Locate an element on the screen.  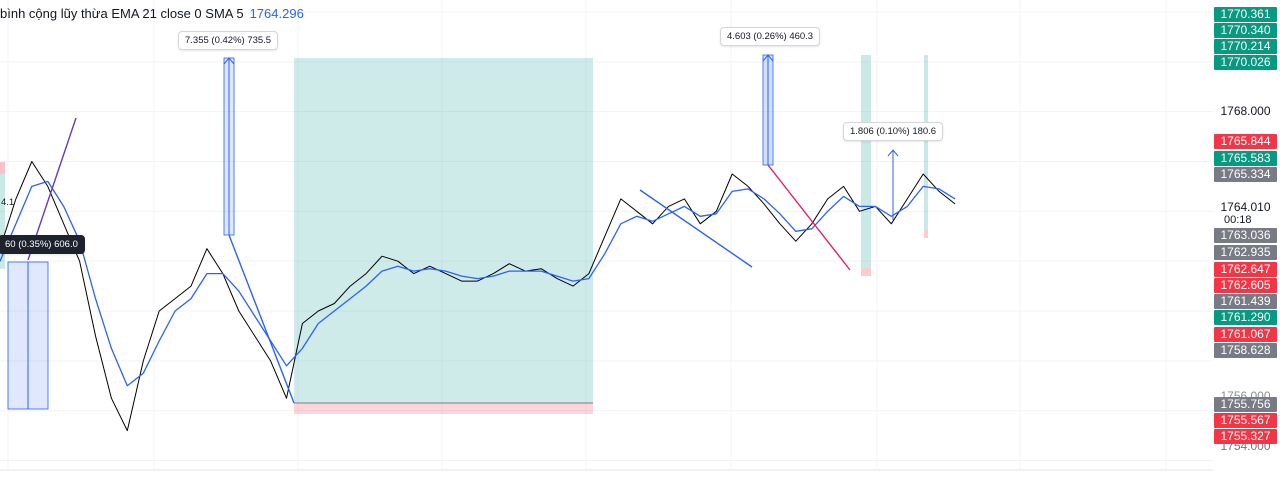
price-range-label-edge: 4.1 is located at coordinates (8, 202).